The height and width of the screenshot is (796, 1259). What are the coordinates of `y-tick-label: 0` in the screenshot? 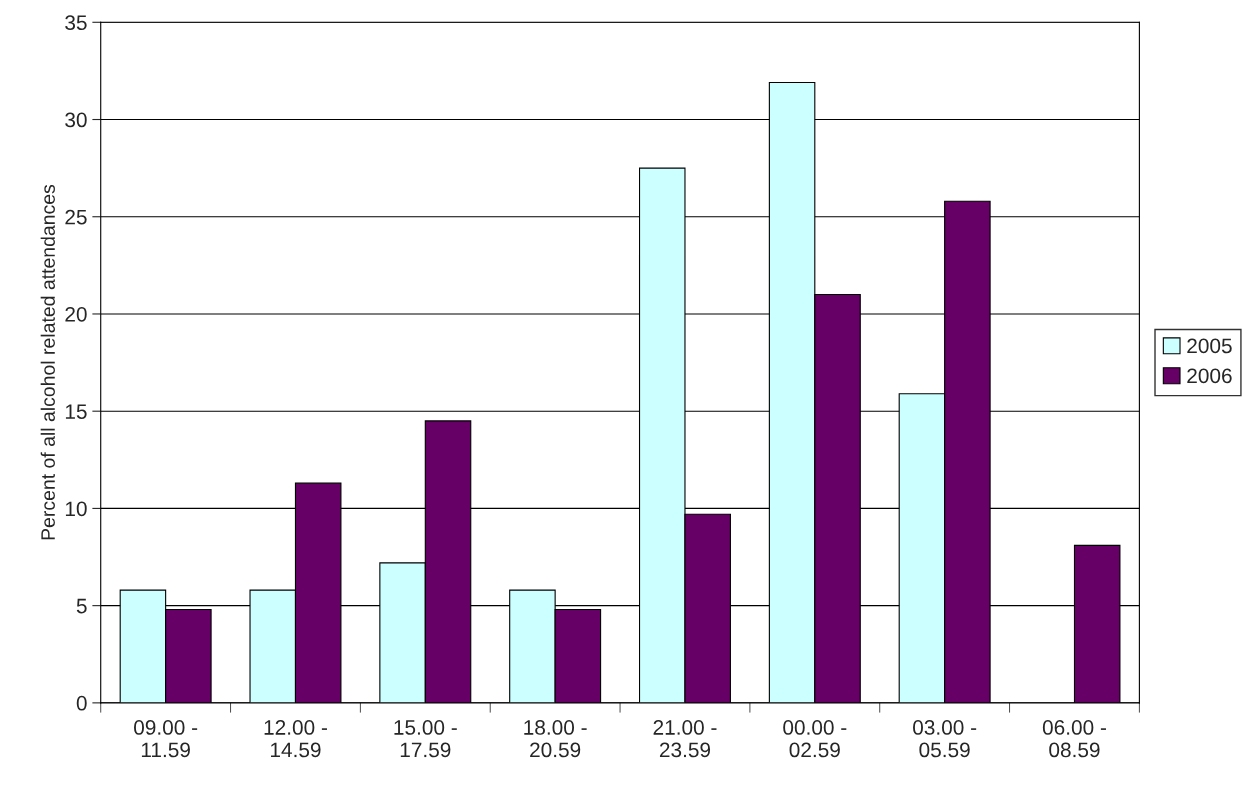 It's located at (81, 703).